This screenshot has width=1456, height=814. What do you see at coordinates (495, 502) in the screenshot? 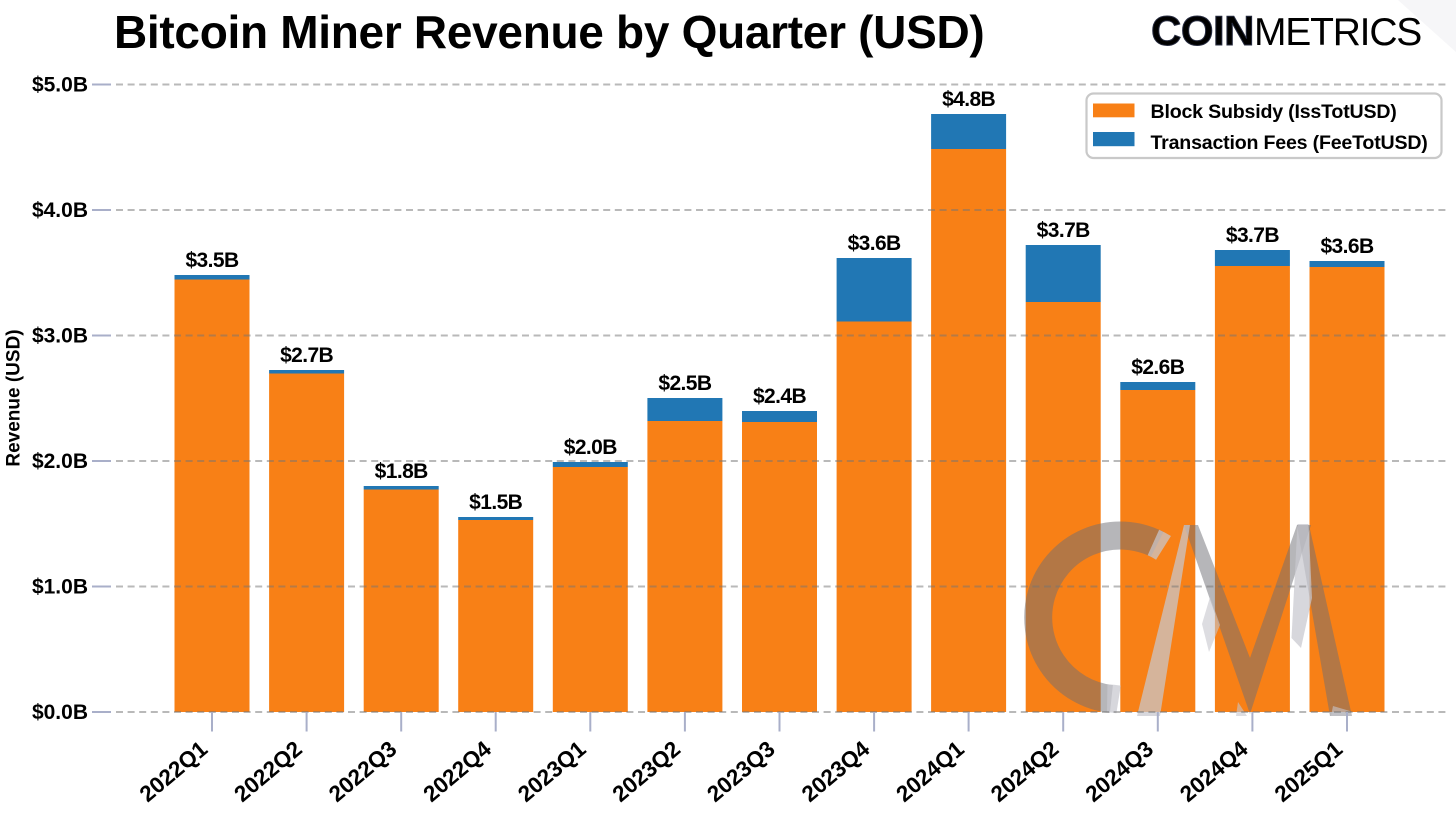
I see `svg-text: $1.5B` at bounding box center [495, 502].